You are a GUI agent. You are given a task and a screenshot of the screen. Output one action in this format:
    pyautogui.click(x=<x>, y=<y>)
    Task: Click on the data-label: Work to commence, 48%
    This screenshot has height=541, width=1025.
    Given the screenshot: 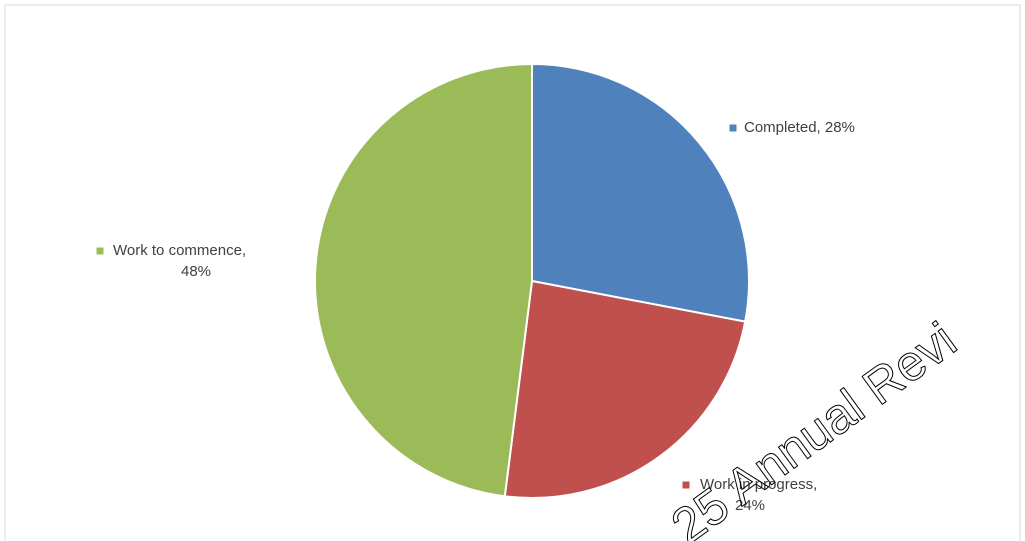 What is the action you would take?
    pyautogui.click(x=181, y=261)
    